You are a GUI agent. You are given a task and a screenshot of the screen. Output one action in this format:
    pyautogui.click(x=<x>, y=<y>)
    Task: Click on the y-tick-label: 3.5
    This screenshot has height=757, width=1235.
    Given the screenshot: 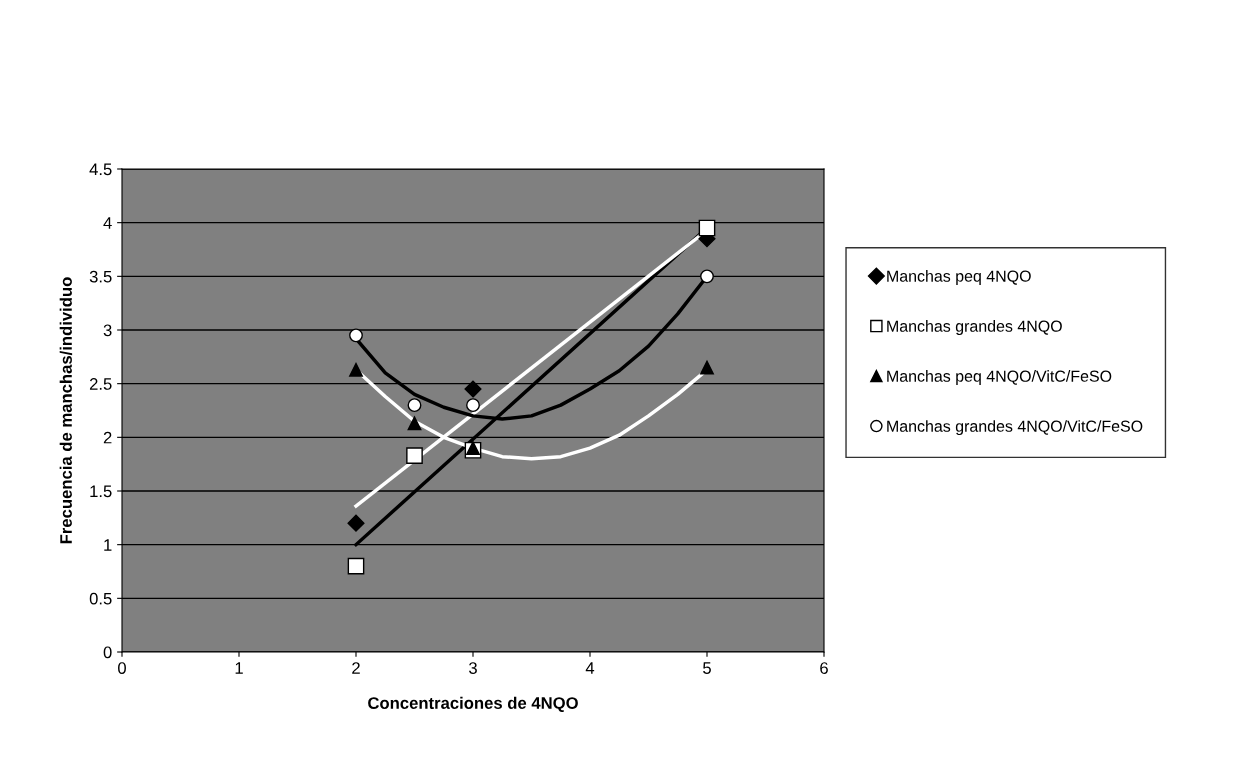 What is the action you would take?
    pyautogui.click(x=100, y=276)
    